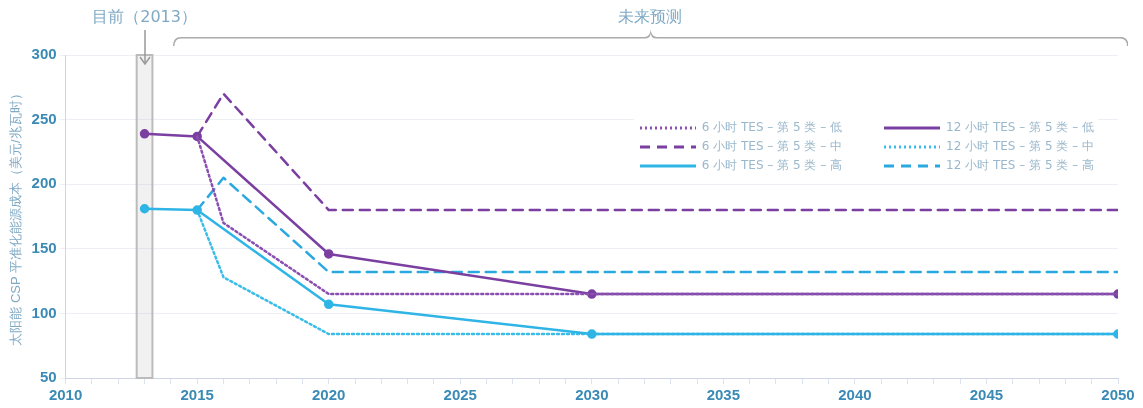  What do you see at coordinates (460, 395) in the screenshot?
I see `x-tick-label: 2025` at bounding box center [460, 395].